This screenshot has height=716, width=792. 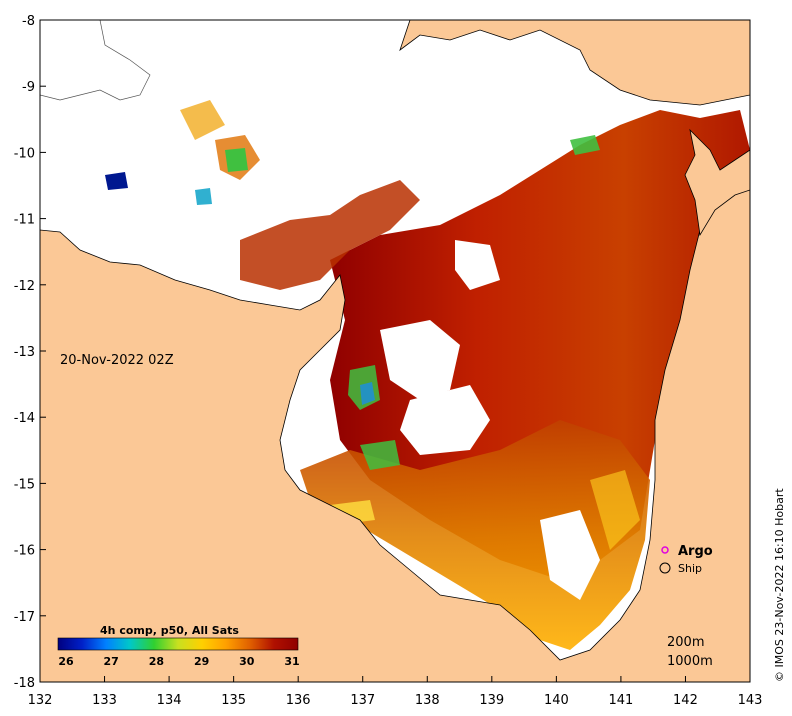 What do you see at coordinates (779, 585) in the screenshot?
I see `credit-text: © IMOS 23-Nov-2022 16:10 Hobart` at bounding box center [779, 585].